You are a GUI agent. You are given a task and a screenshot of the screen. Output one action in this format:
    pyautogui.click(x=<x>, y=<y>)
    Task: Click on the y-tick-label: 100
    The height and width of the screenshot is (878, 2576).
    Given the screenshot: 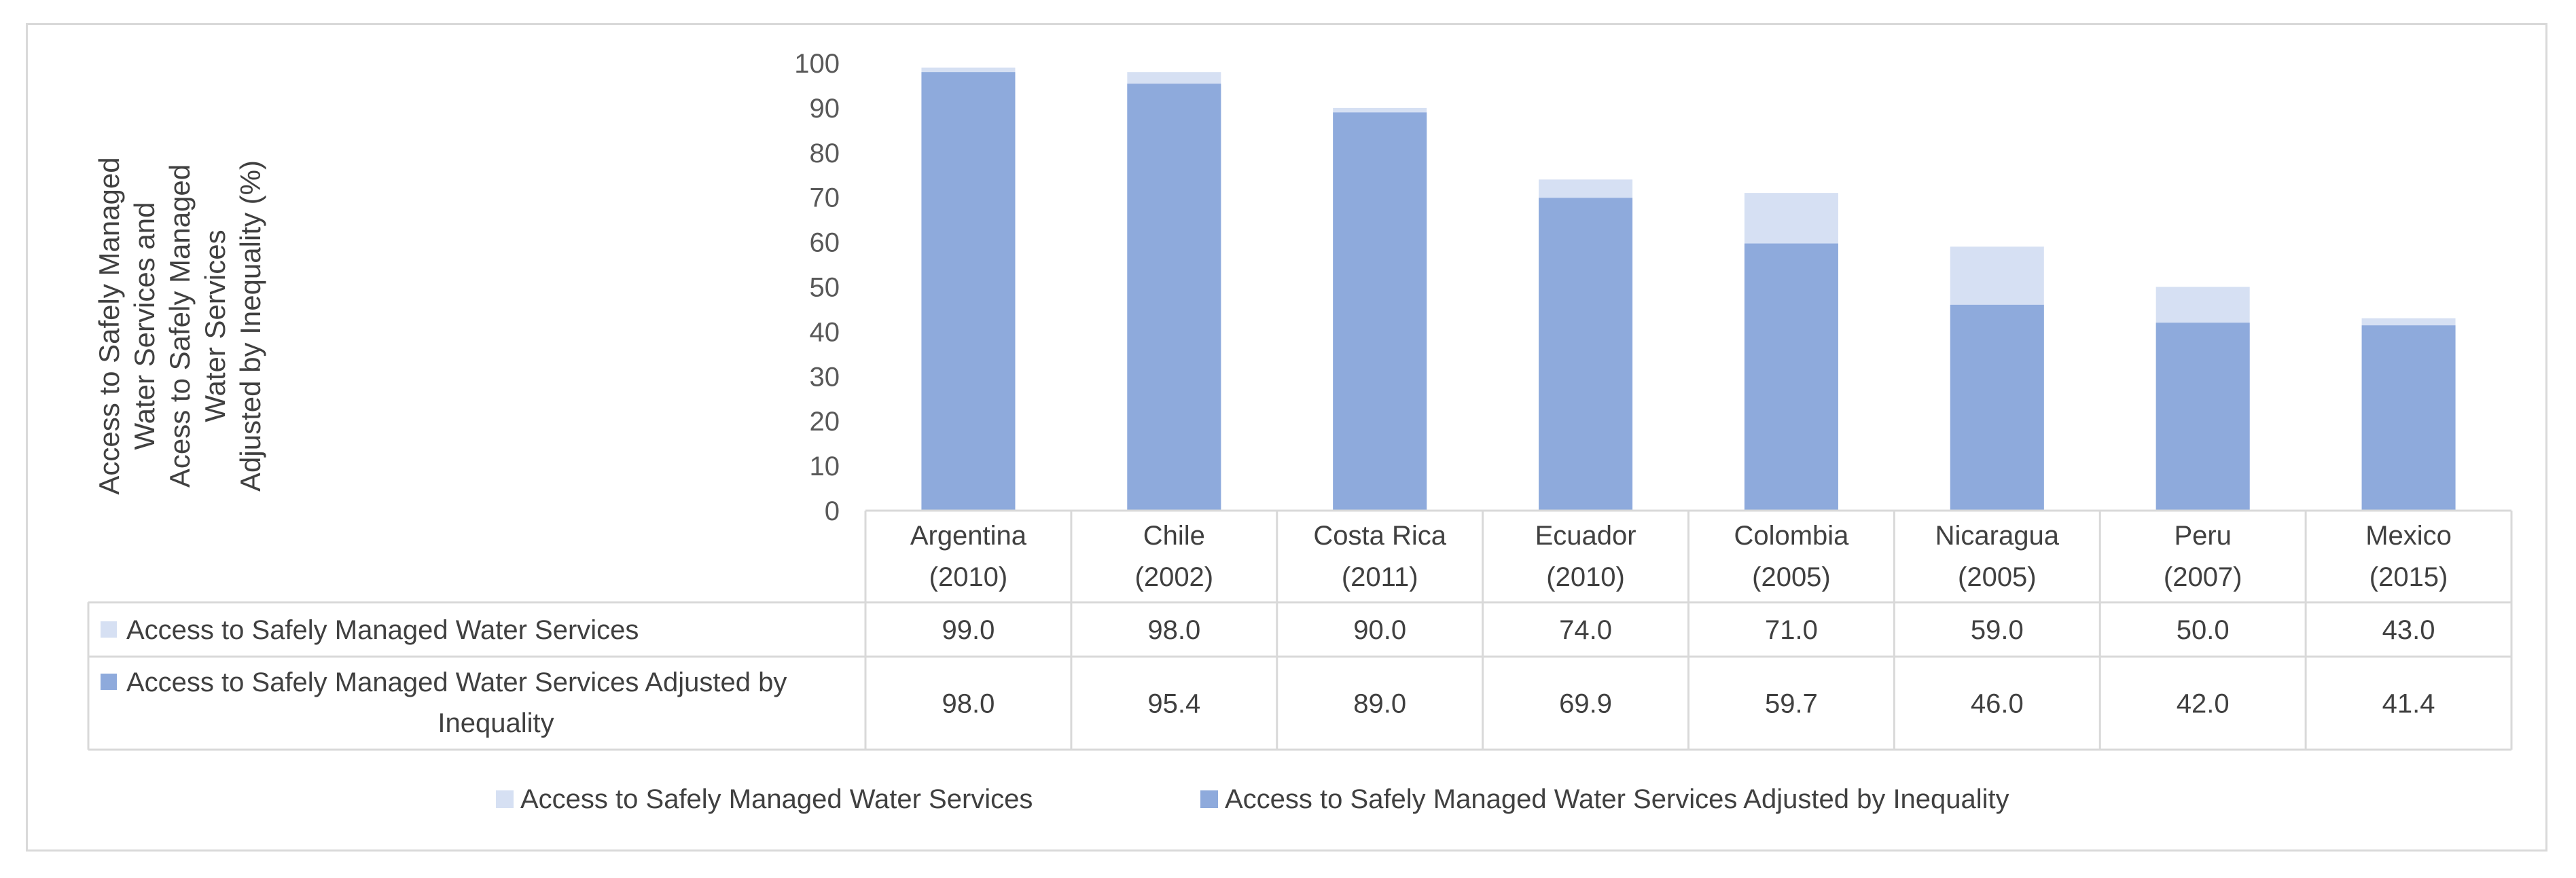 What is the action you would take?
    pyautogui.click(x=817, y=64)
    